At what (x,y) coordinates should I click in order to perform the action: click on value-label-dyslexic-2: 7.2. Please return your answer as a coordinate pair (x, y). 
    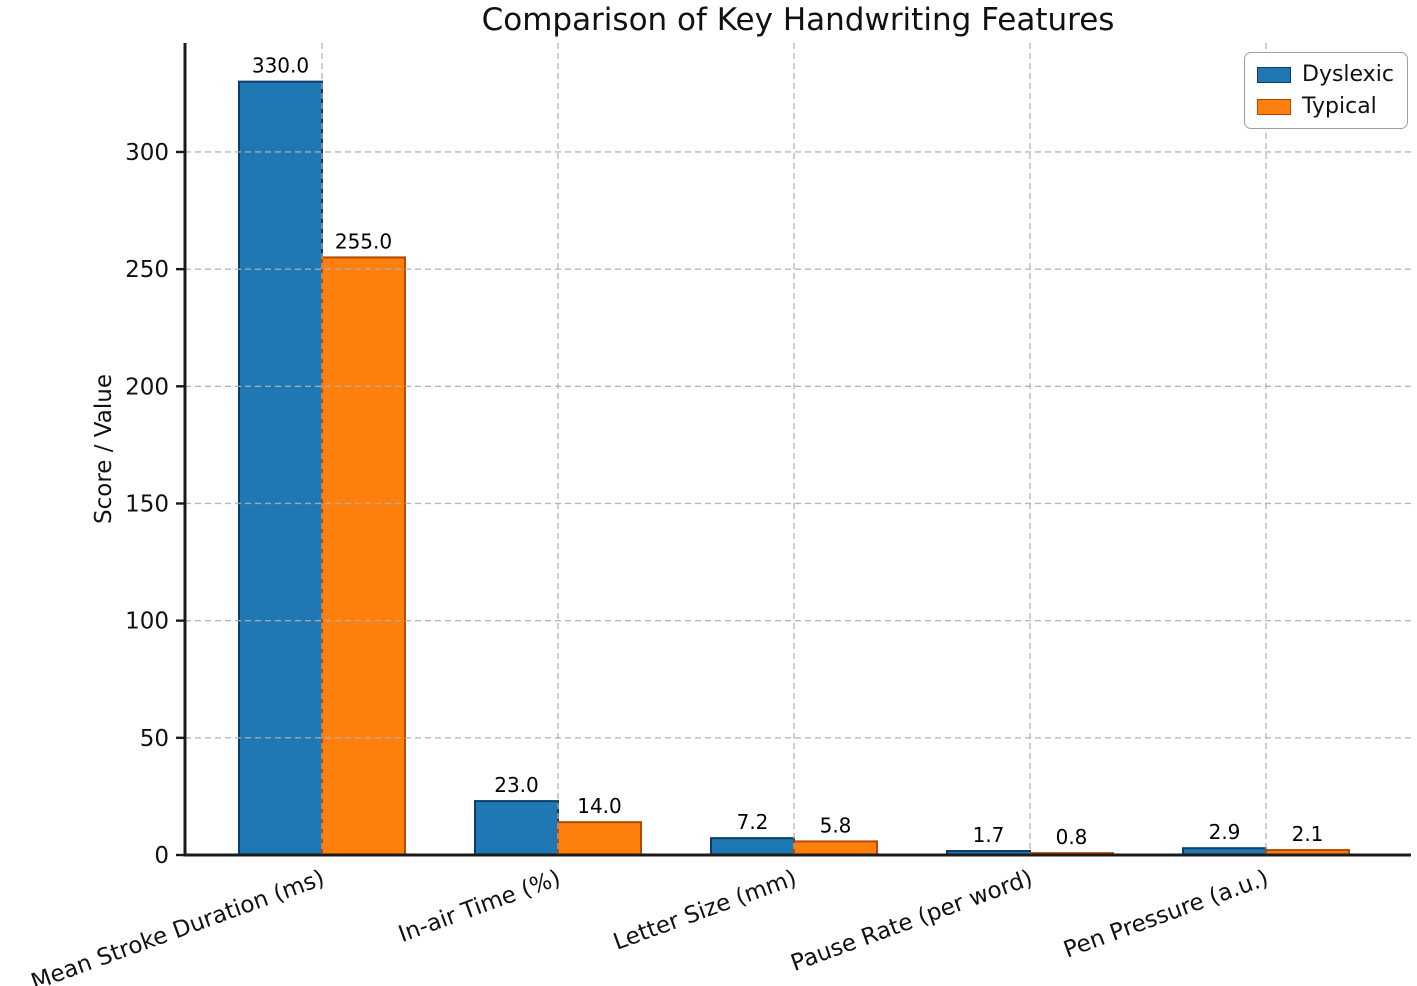
    Looking at the image, I should click on (753, 822).